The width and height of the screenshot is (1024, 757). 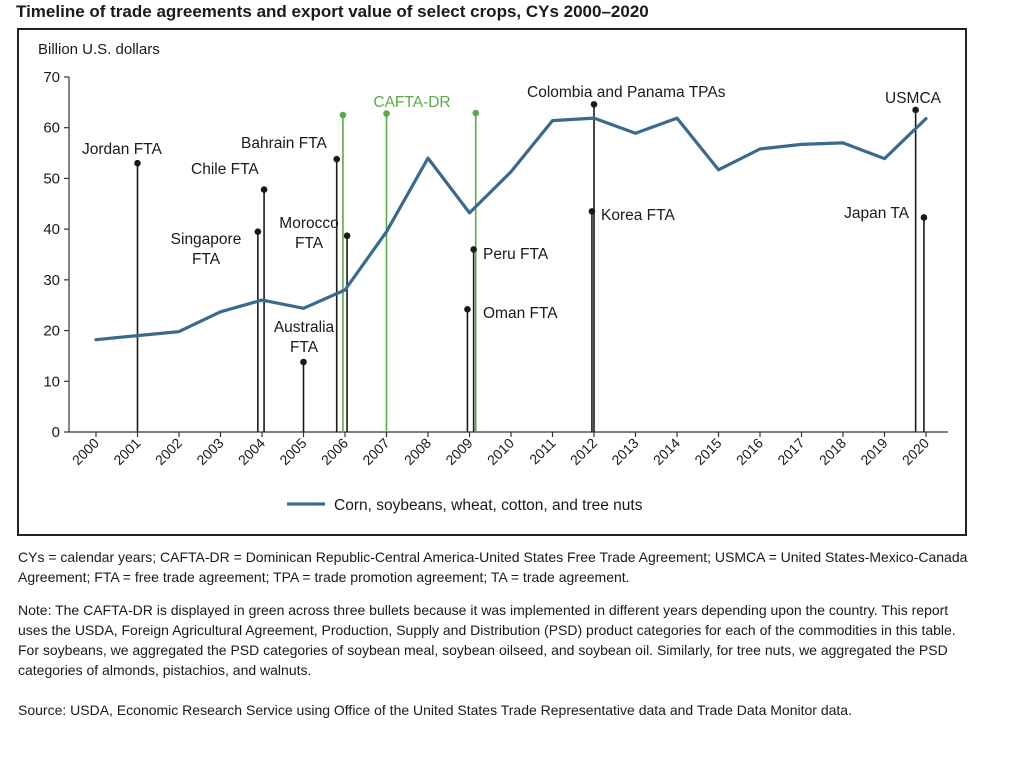 What do you see at coordinates (51, 229) in the screenshot?
I see `y-tick-label: 40` at bounding box center [51, 229].